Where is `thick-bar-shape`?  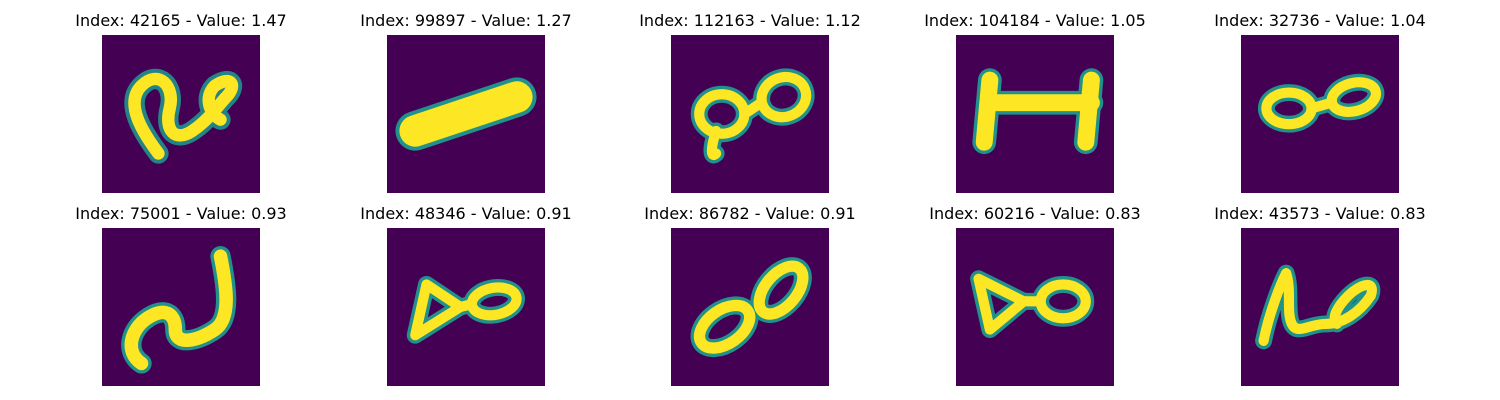
thick-bar-shape is located at coordinates (466, 114).